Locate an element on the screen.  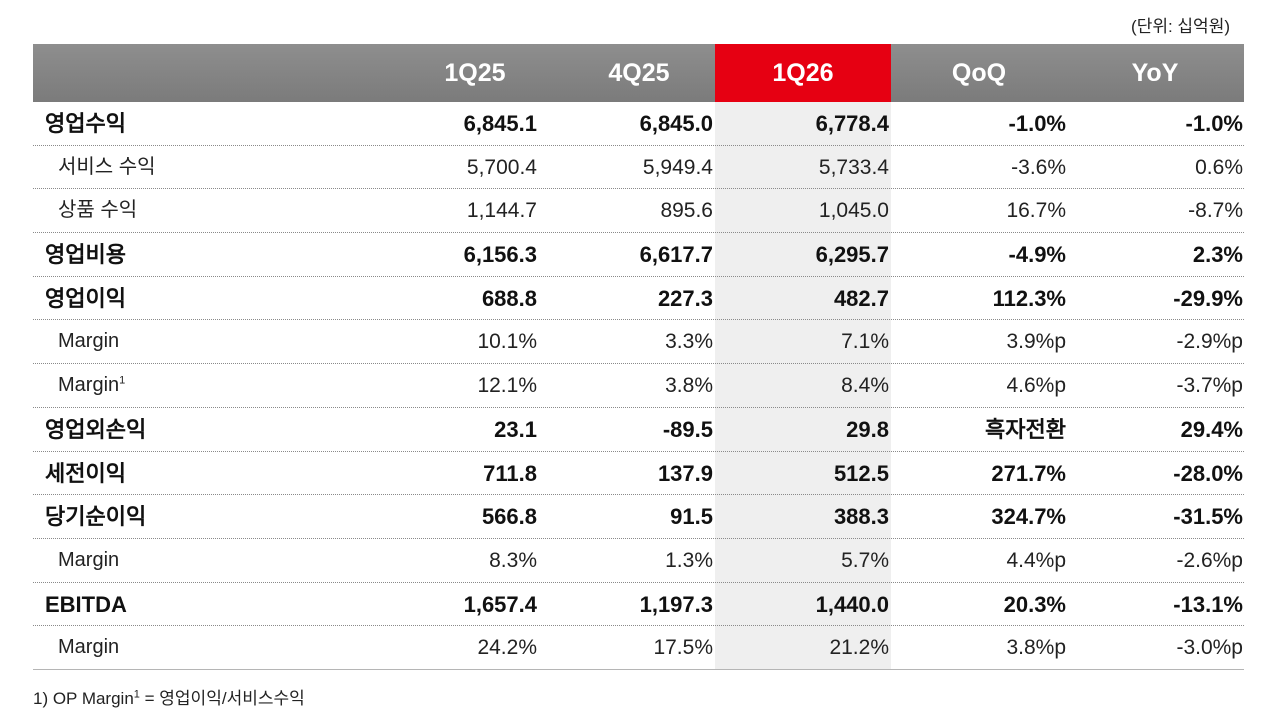
cell-qoq: 4.4%p is located at coordinates (1036, 560).